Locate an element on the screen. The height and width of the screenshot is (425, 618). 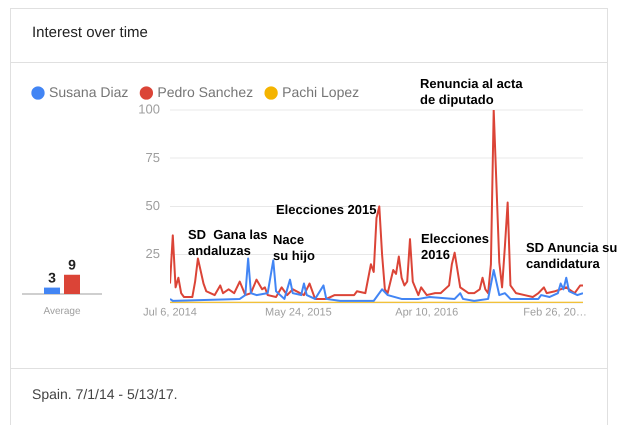
y-tick-label: 75 is located at coordinates (153, 157).